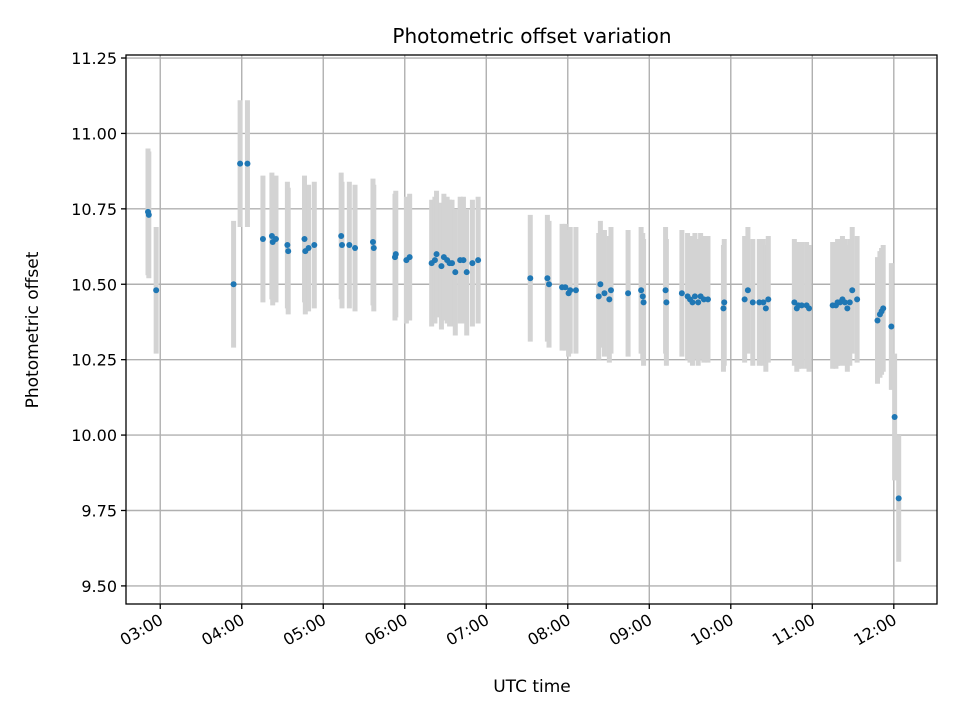 The image size is (960, 720). I want to click on y-tick-label: 10.25, so click(94, 360).